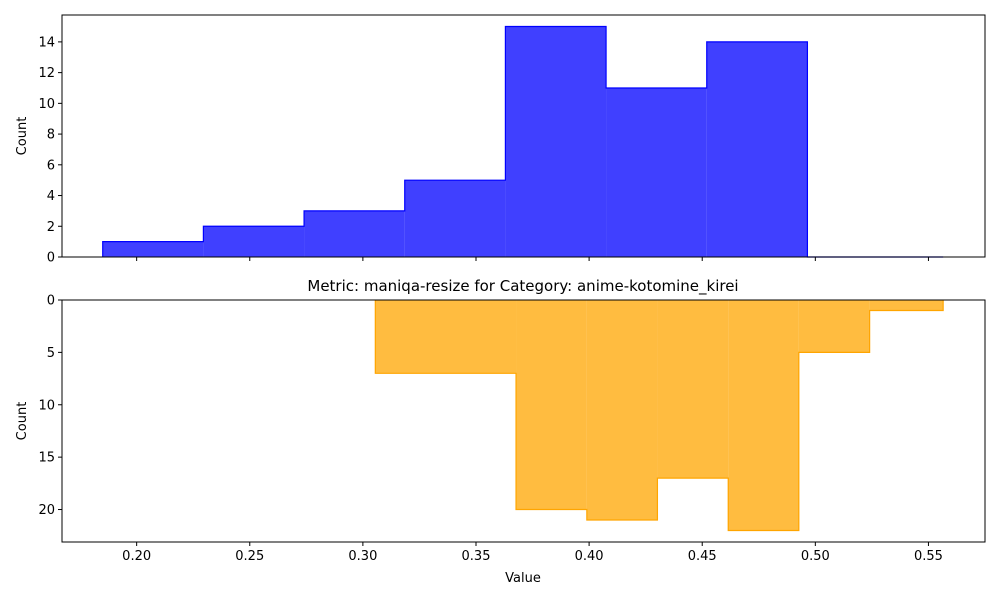 This screenshot has width=1000, height=600. Describe the element at coordinates (51, 196) in the screenshot. I see `top-y-tick-label: 4` at that location.